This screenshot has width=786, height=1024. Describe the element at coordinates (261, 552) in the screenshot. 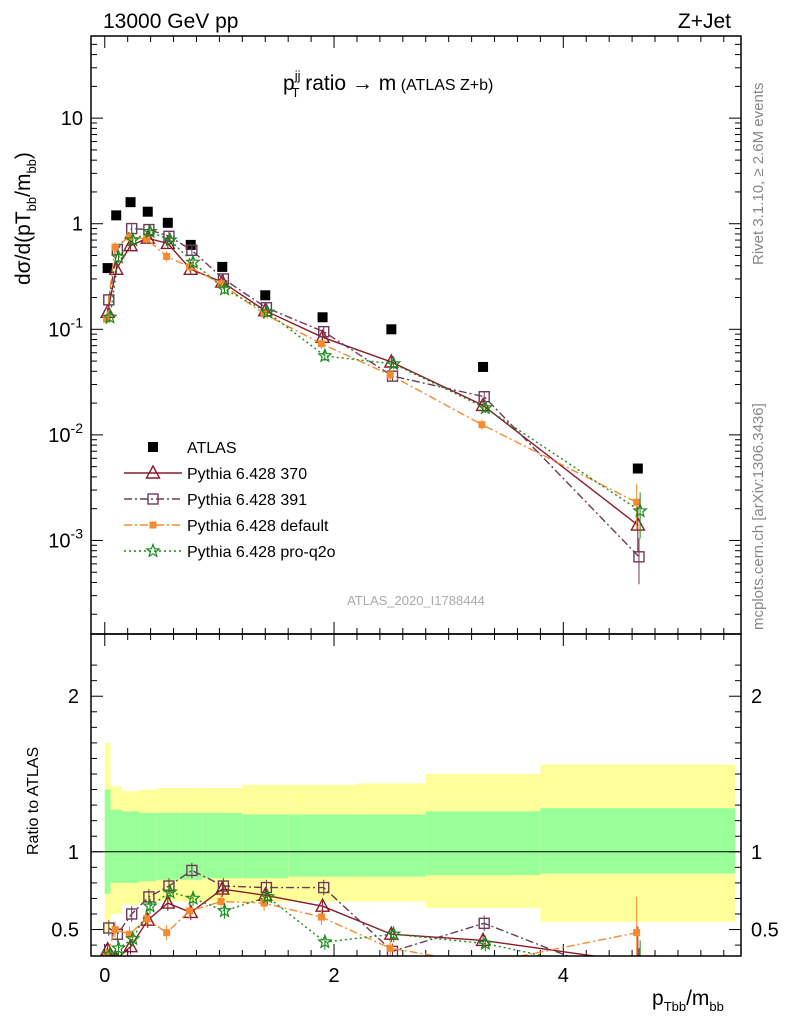

I see `legend-label: Pythia 6.428 pro-q2o` at that location.